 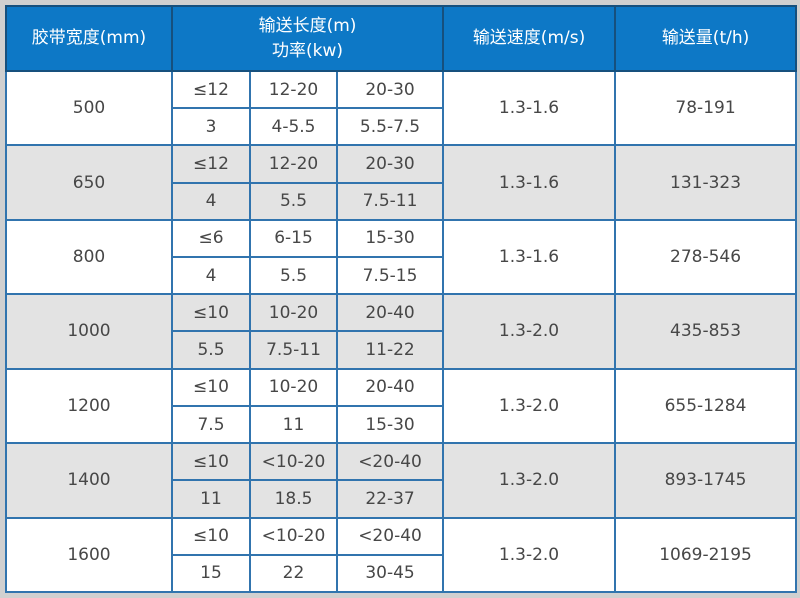 I want to click on table-row: 4 5.5 7.5-15, so click(x=401, y=276).